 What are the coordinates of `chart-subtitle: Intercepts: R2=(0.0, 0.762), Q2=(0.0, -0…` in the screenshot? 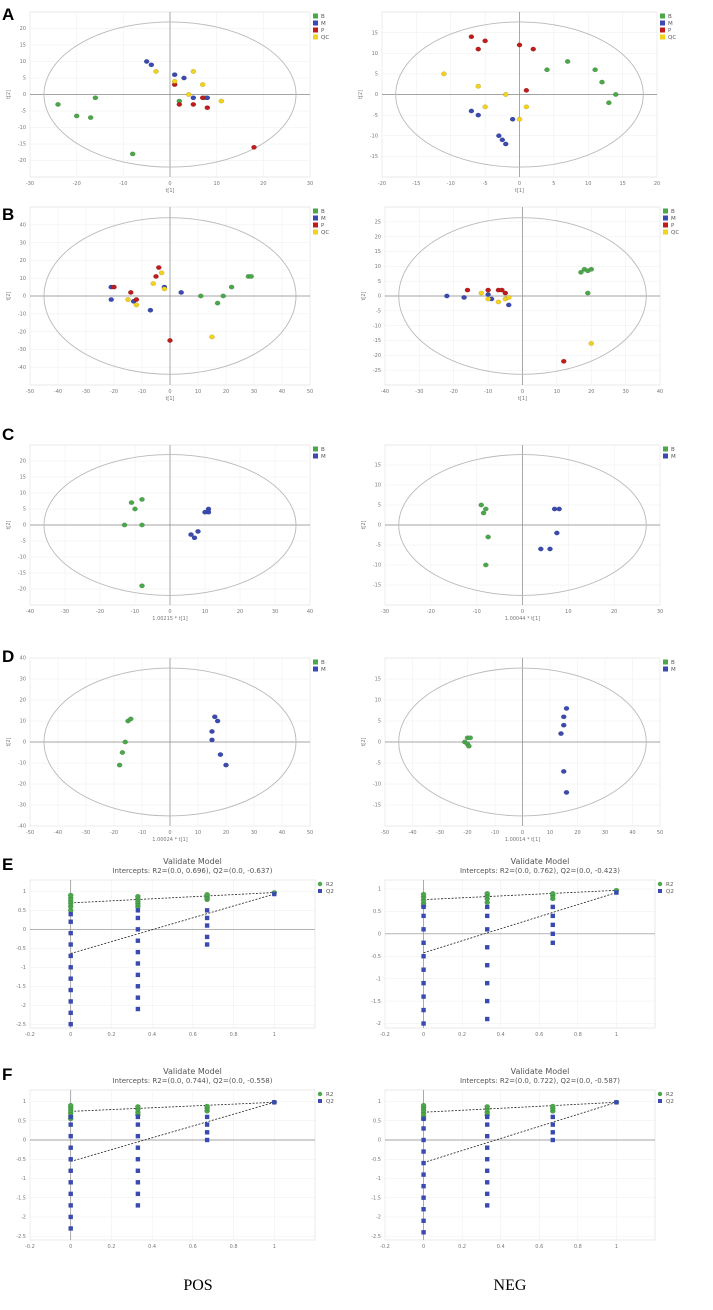 It's located at (540, 871).